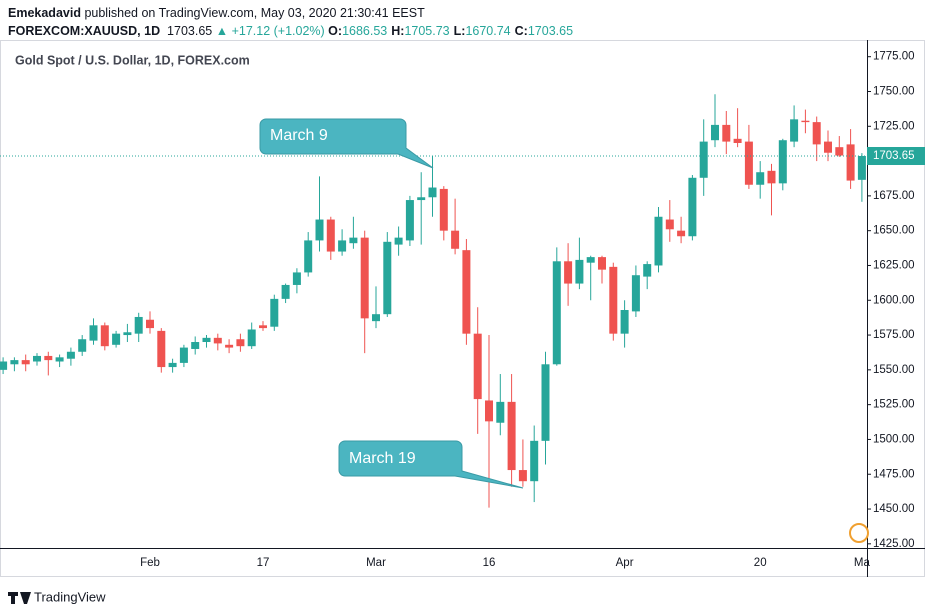 The width and height of the screenshot is (932, 615). I want to click on price: 1703.65, so click(190, 31).